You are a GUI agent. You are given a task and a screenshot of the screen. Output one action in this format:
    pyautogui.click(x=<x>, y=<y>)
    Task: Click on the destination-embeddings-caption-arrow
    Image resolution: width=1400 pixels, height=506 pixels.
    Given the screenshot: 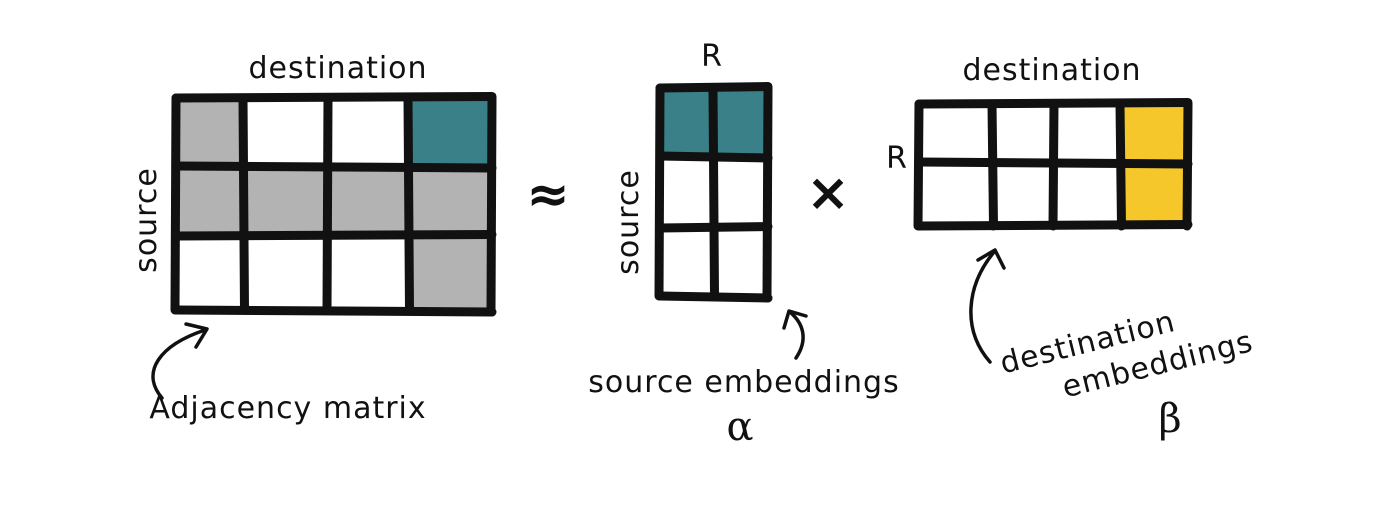 What is the action you would take?
    pyautogui.click(x=982, y=307)
    